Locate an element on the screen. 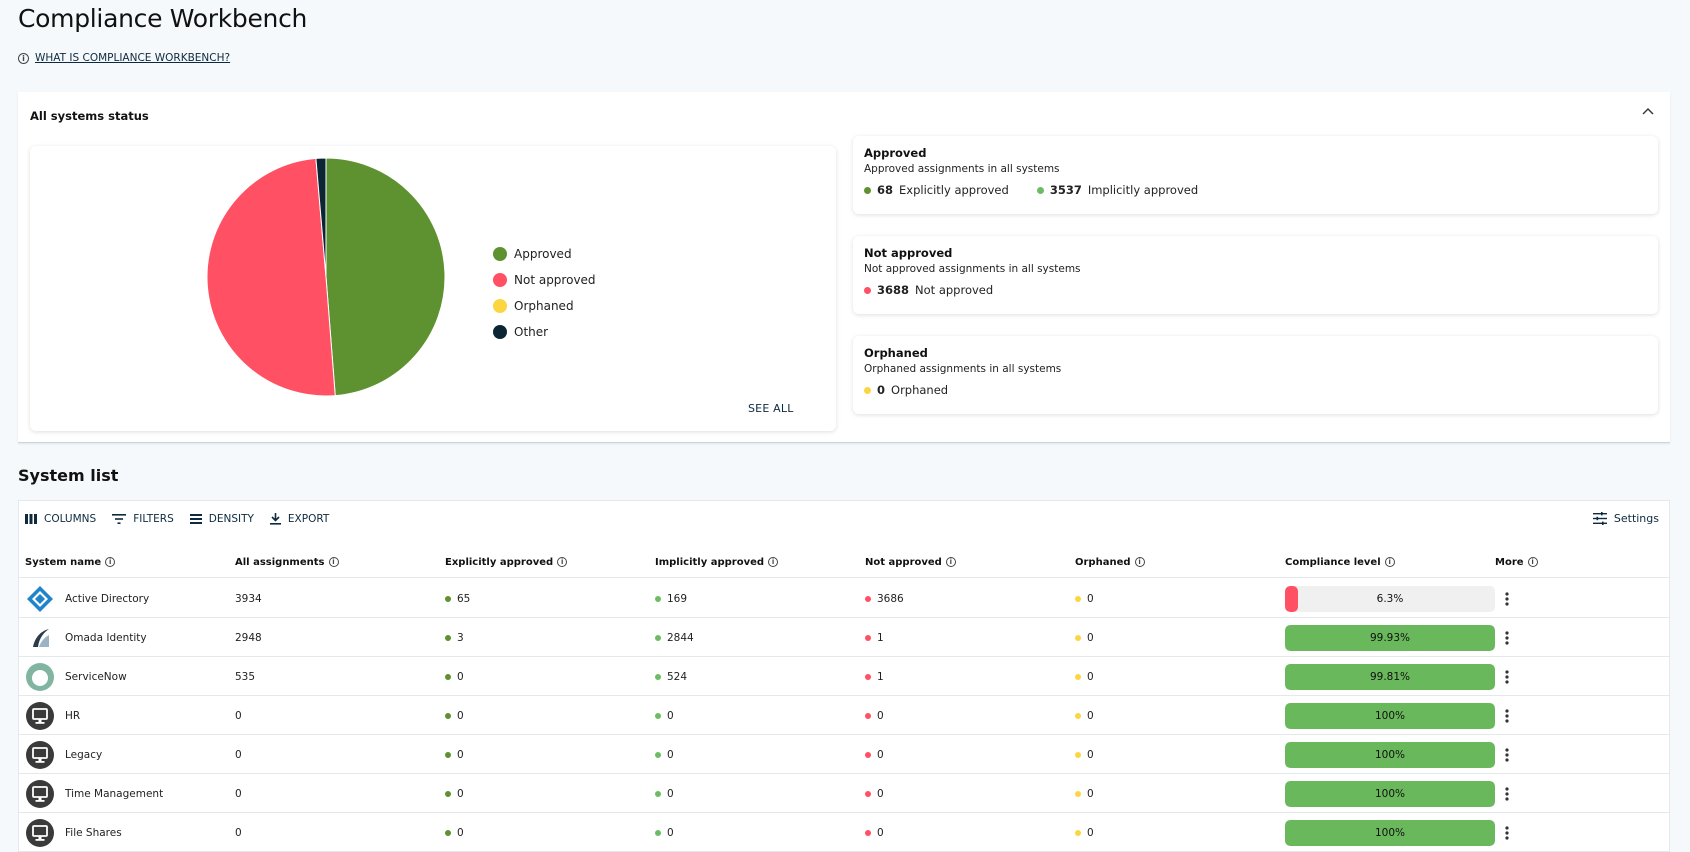 The width and height of the screenshot is (1690, 852). pie-chart is located at coordinates (326, 277).